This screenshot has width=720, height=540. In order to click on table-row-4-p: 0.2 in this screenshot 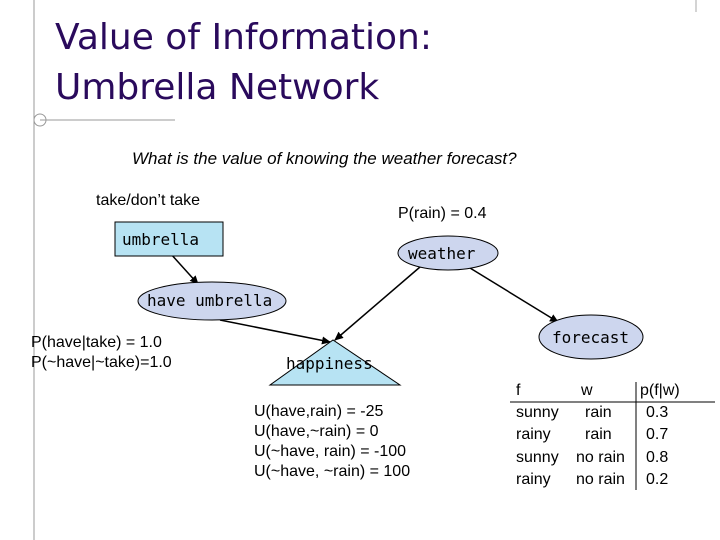, I will do `click(657, 479)`.